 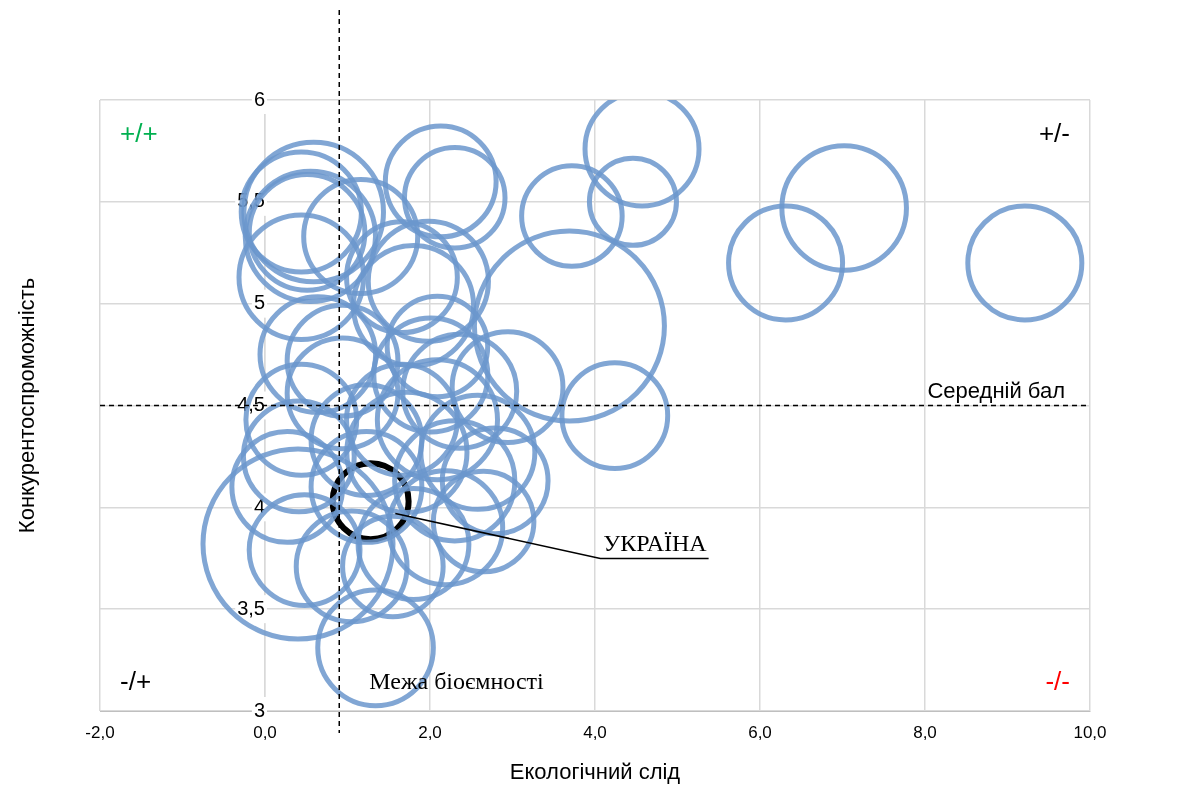 I want to click on y-tick-label: 3, so click(x=259, y=709).